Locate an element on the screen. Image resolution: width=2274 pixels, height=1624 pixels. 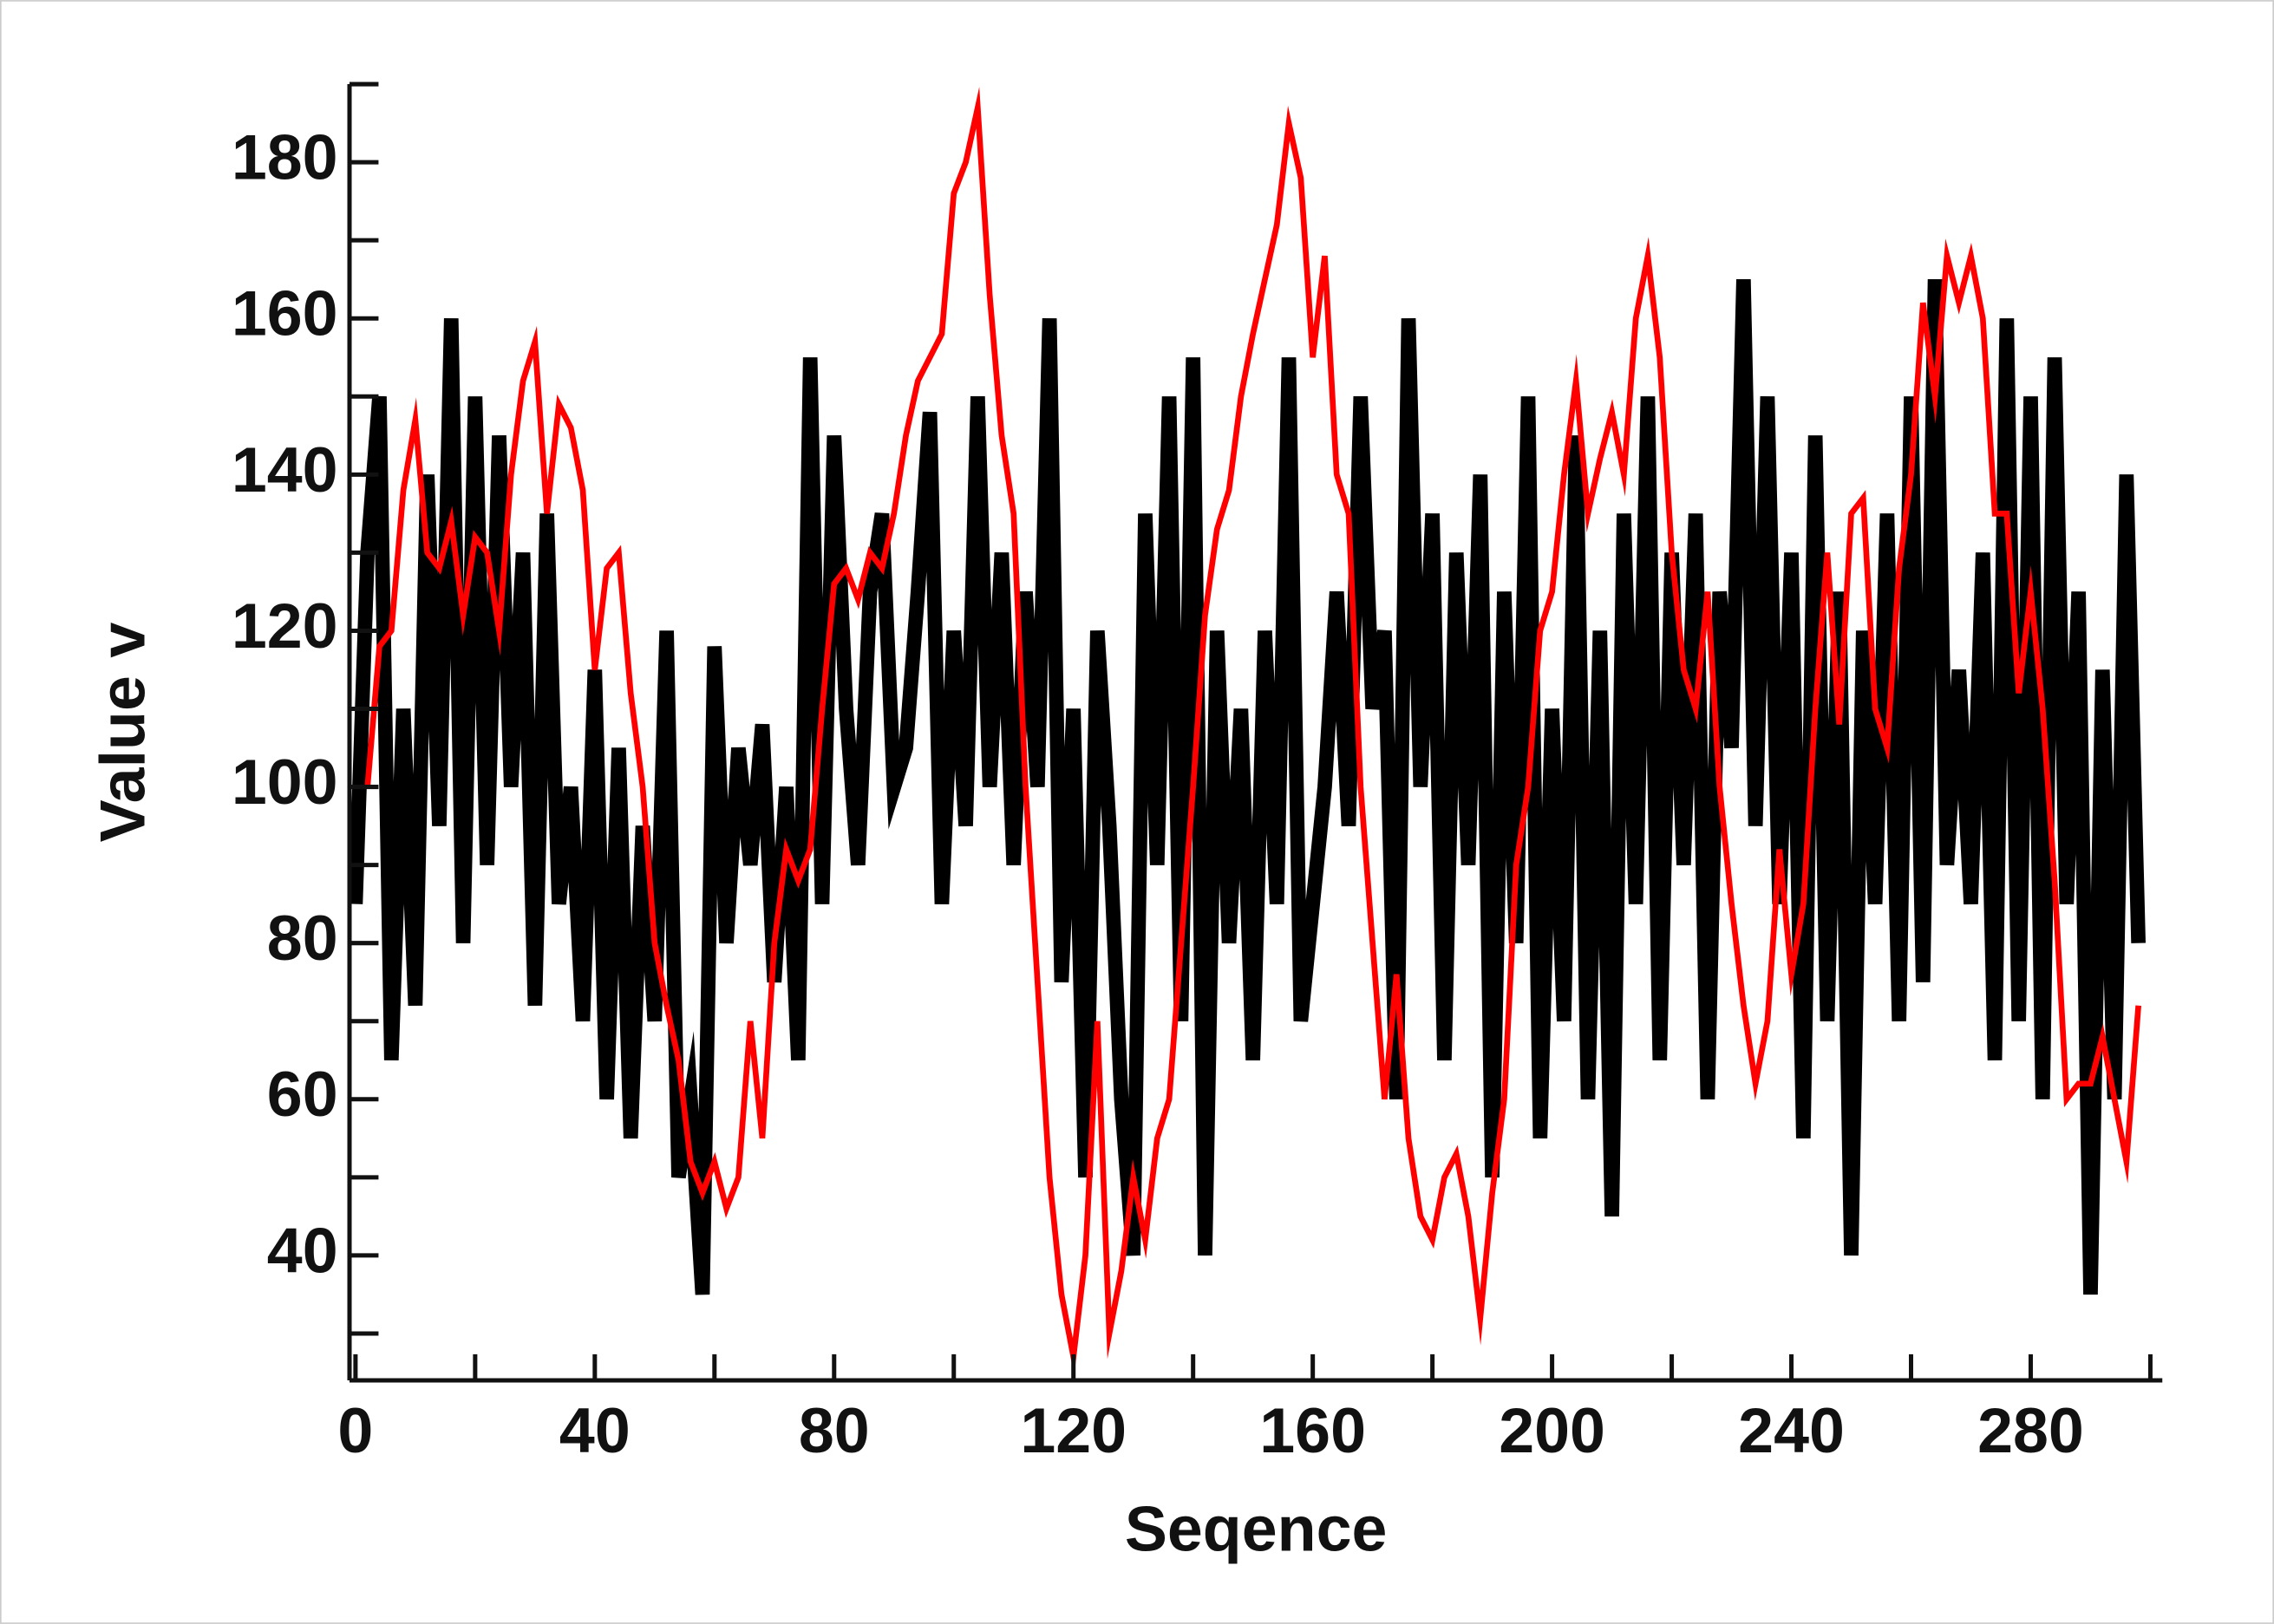
x-tick-label: 160 is located at coordinates (1312, 1430).